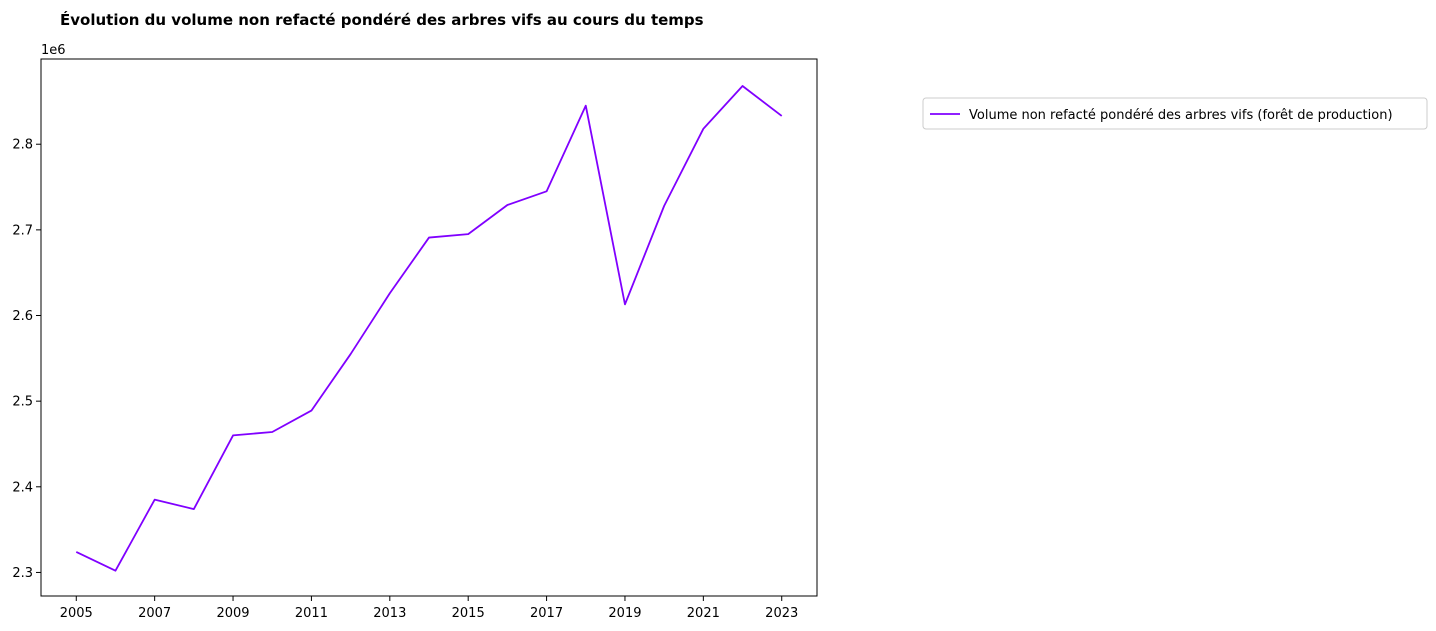 The width and height of the screenshot is (1436, 631). What do you see at coordinates (22, 316) in the screenshot?
I see `y-tick-label: 2.6` at bounding box center [22, 316].